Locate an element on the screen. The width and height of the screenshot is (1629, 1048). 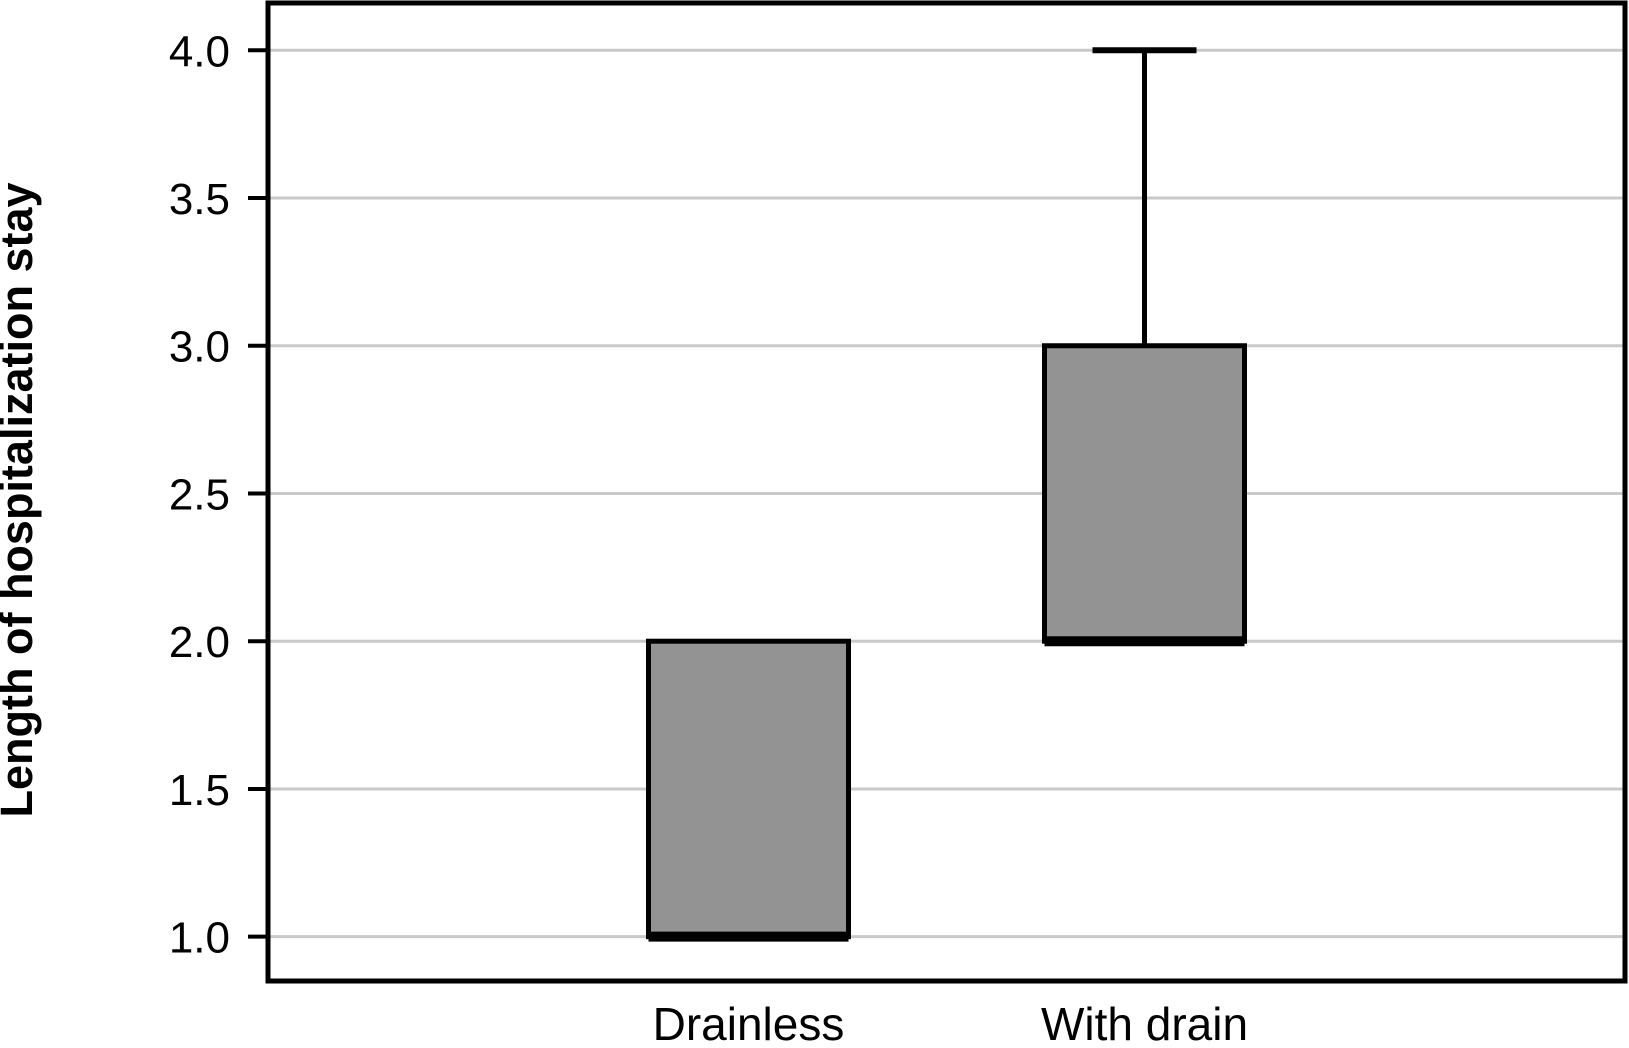
y-tick-label-3.0: 3.0 is located at coordinates (199, 347).